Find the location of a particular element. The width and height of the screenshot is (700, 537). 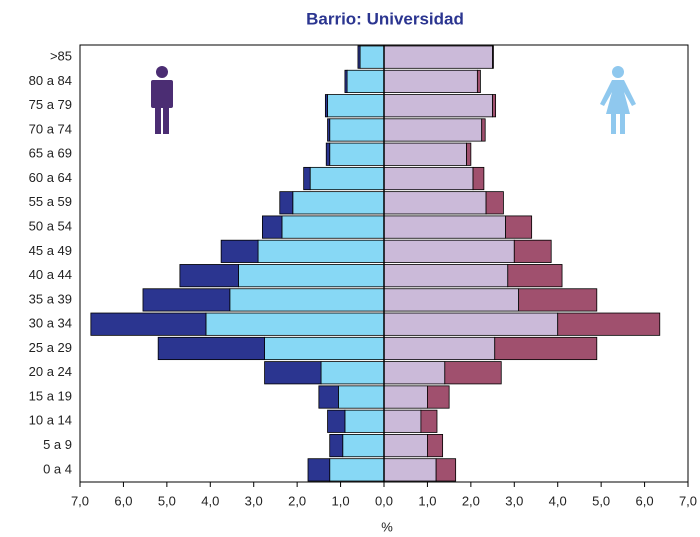

y-tick-label: >85 is located at coordinates (61, 56).